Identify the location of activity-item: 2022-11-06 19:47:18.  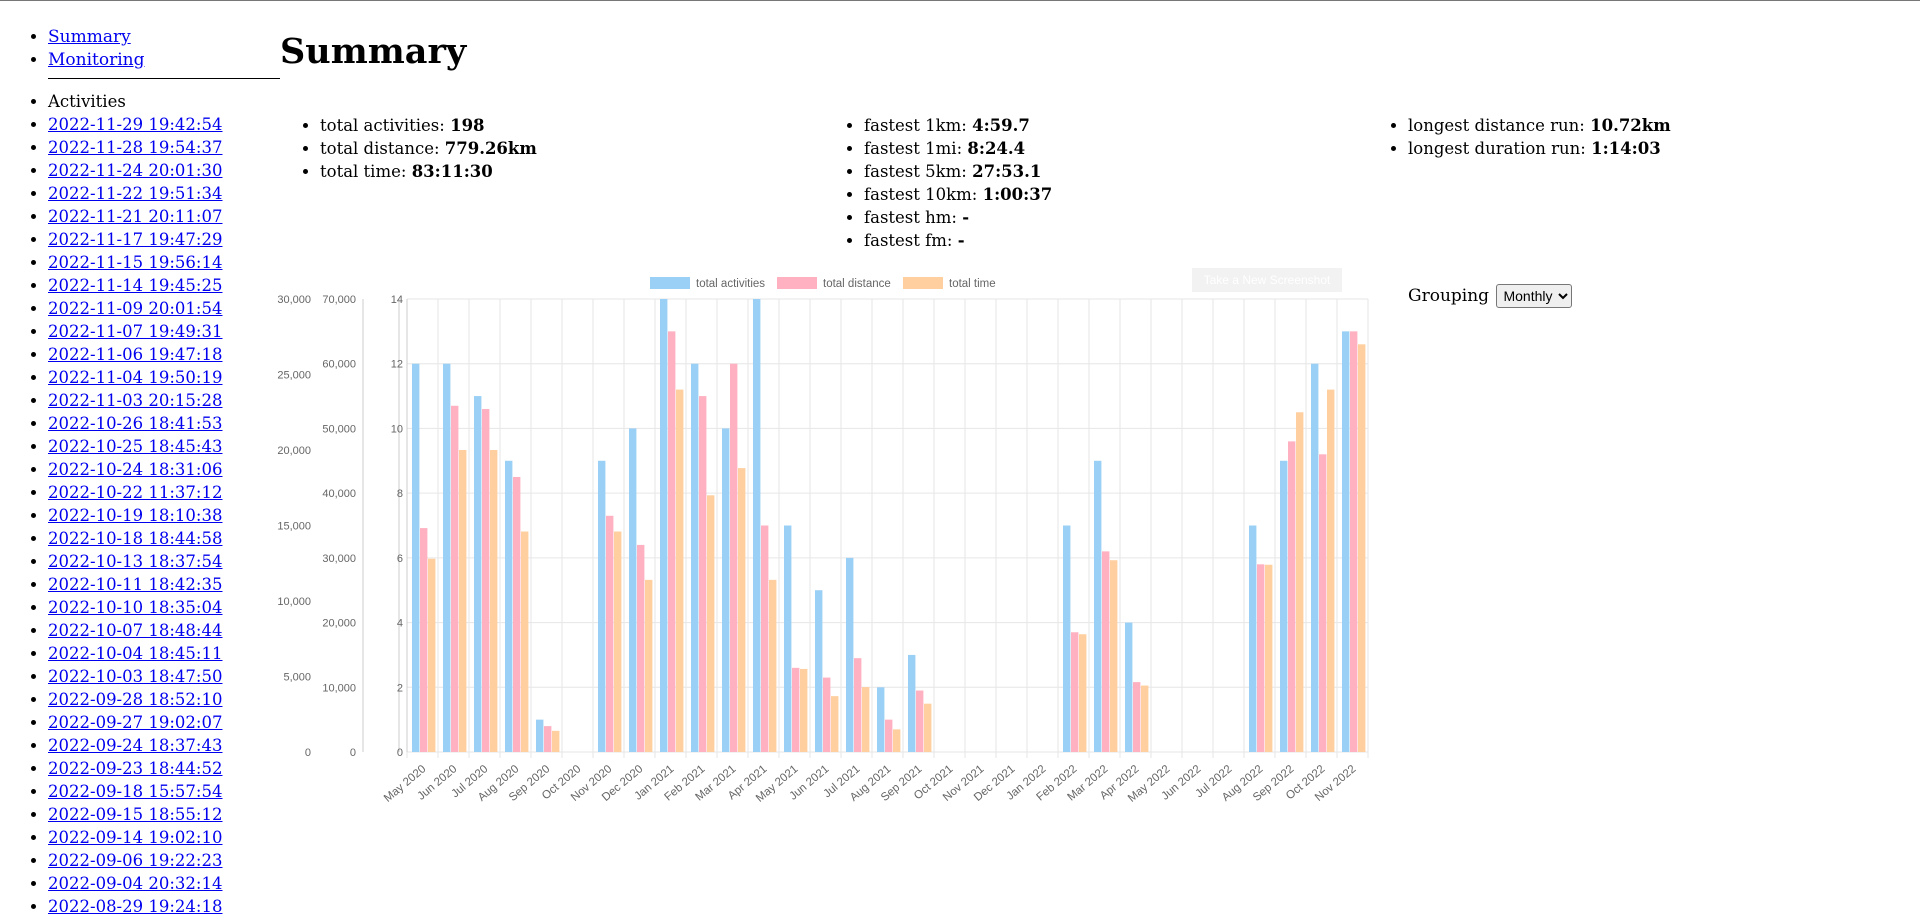
(164, 354).